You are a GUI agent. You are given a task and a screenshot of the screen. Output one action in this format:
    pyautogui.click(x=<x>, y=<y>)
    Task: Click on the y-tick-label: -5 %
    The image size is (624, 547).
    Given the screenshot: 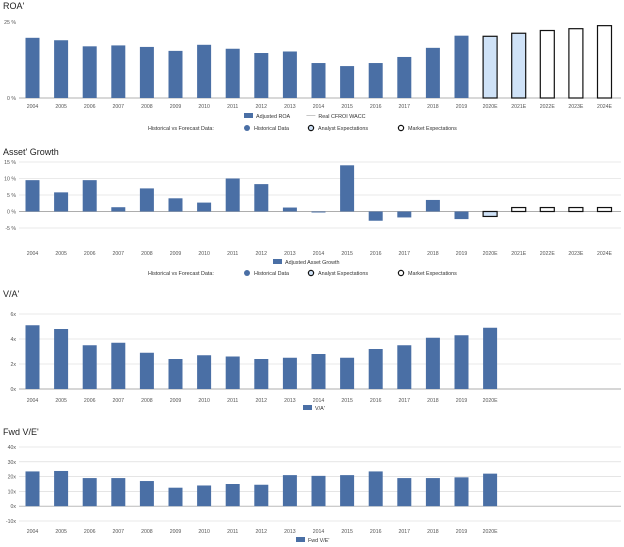 What is the action you would take?
    pyautogui.click(x=10, y=229)
    